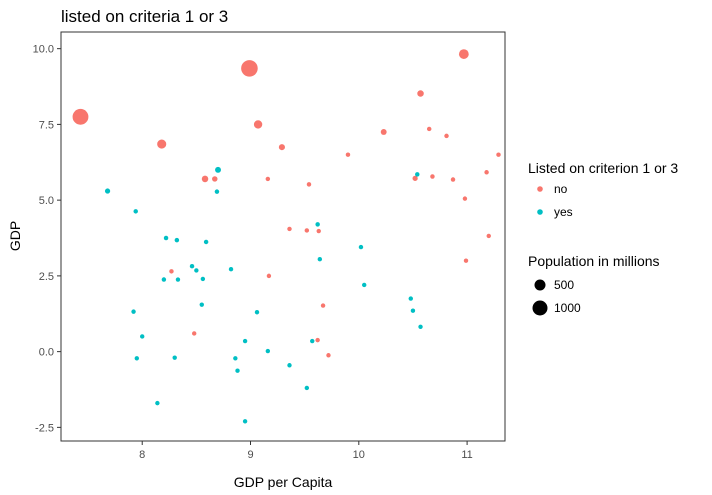 The height and width of the screenshot is (495, 712). What do you see at coordinates (564, 285) in the screenshot?
I see `legend-label-size-500: 500` at bounding box center [564, 285].